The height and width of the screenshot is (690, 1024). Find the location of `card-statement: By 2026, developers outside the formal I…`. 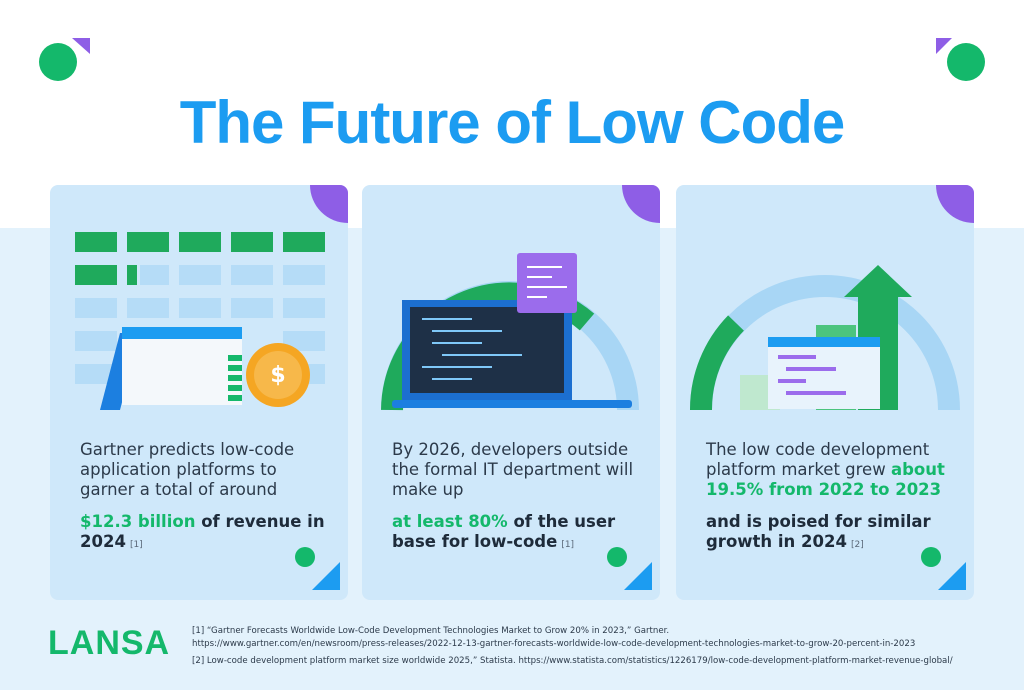

card-statement: By 2026, developers outside the formal I… is located at coordinates (513, 469).